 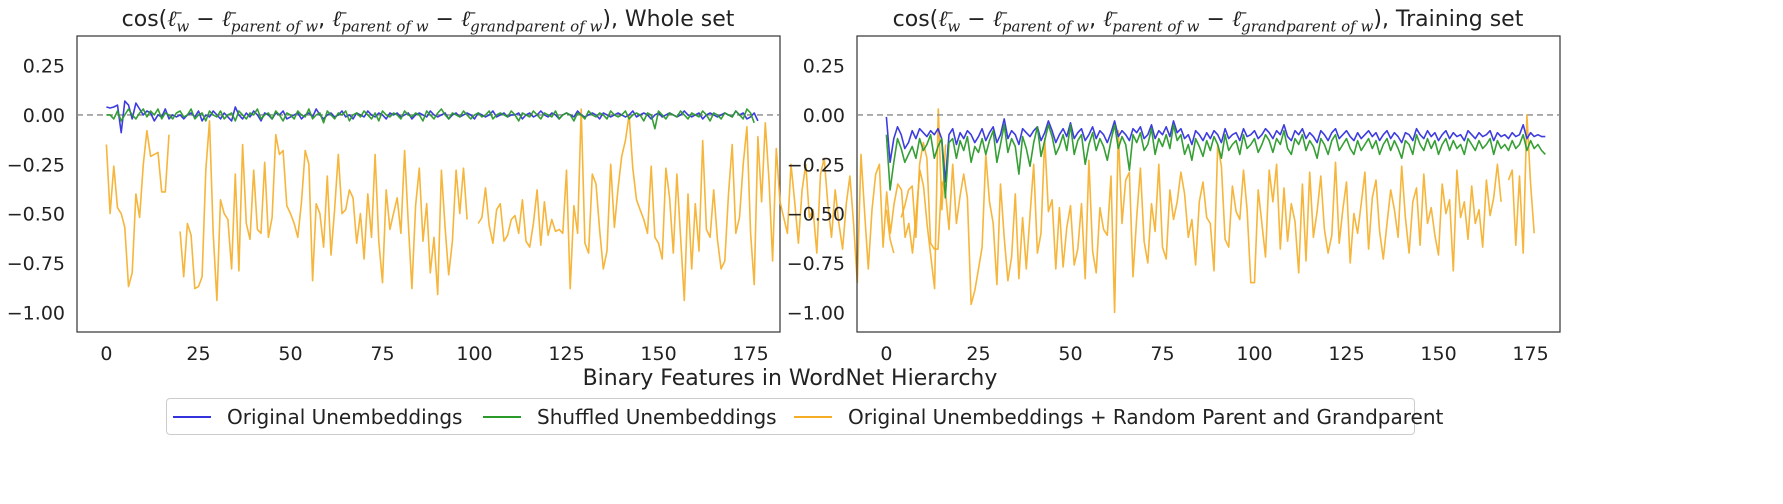 What do you see at coordinates (1070, 354) in the screenshot?
I see `right-x-tick-label: 50` at bounding box center [1070, 354].